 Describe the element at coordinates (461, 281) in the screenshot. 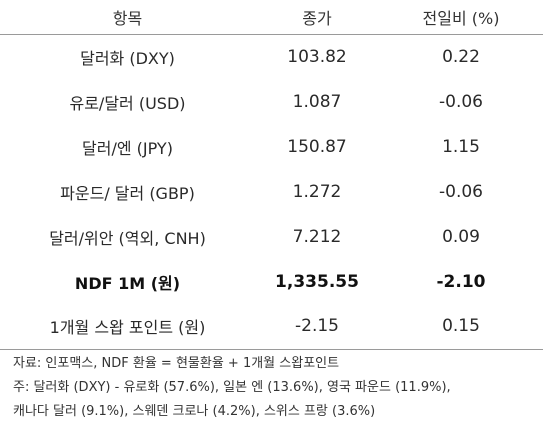

I see `cell-change: -2.10` at that location.